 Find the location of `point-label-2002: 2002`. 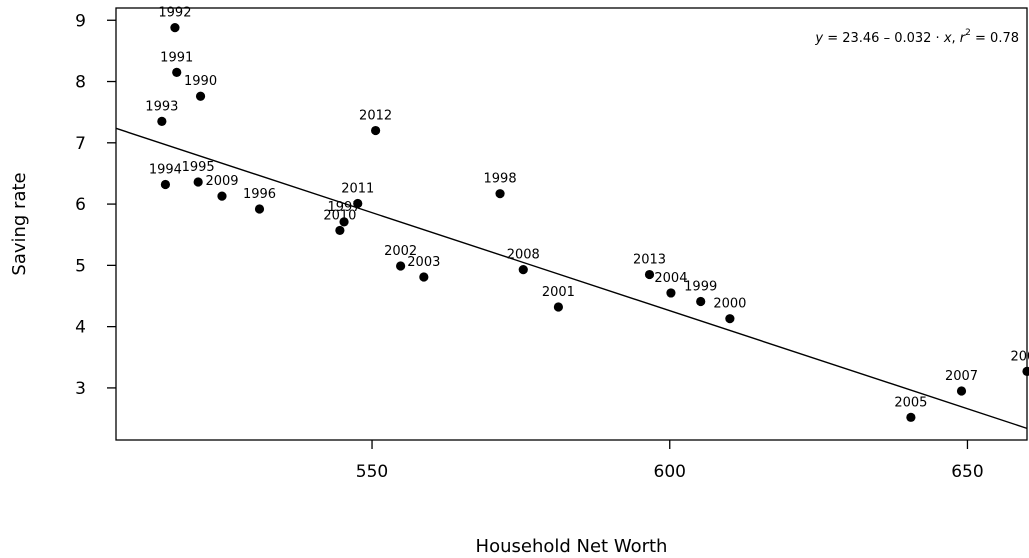

point-label-2002: 2002 is located at coordinates (400, 251).